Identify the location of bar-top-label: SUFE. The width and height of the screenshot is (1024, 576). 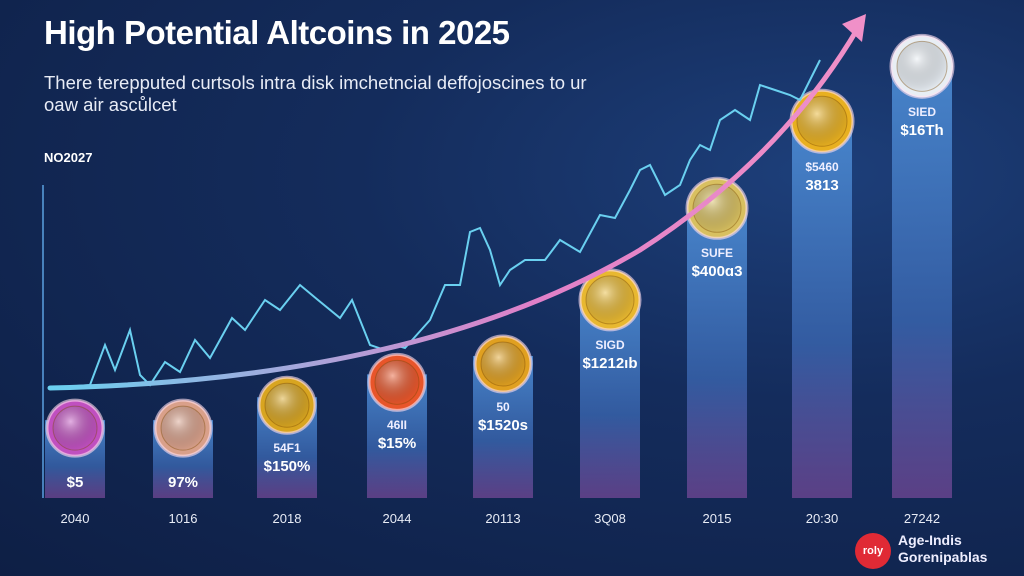
(716, 253).